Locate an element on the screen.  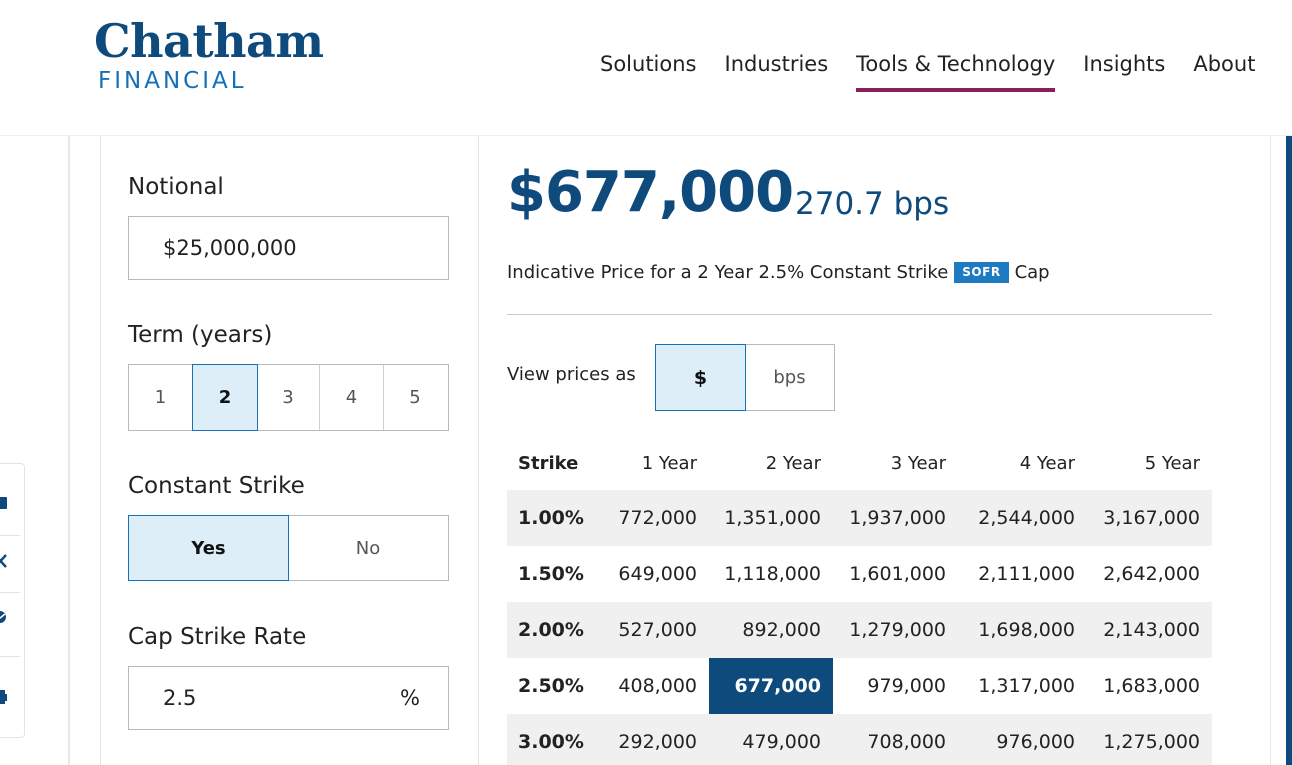
price-cell: 1,351,000 is located at coordinates (771, 518).